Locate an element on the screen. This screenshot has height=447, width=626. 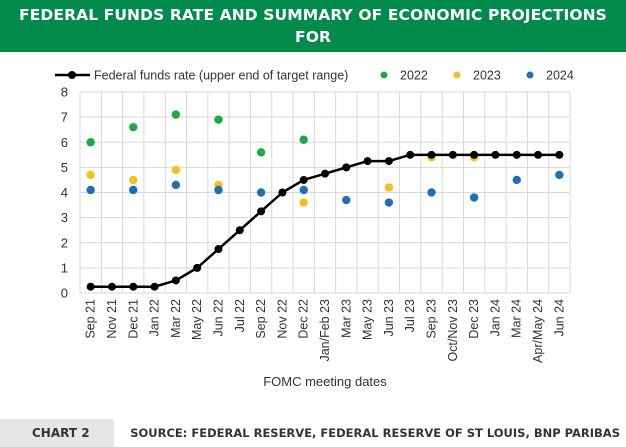
x-tick-label: Sep 23 is located at coordinates (432, 319).